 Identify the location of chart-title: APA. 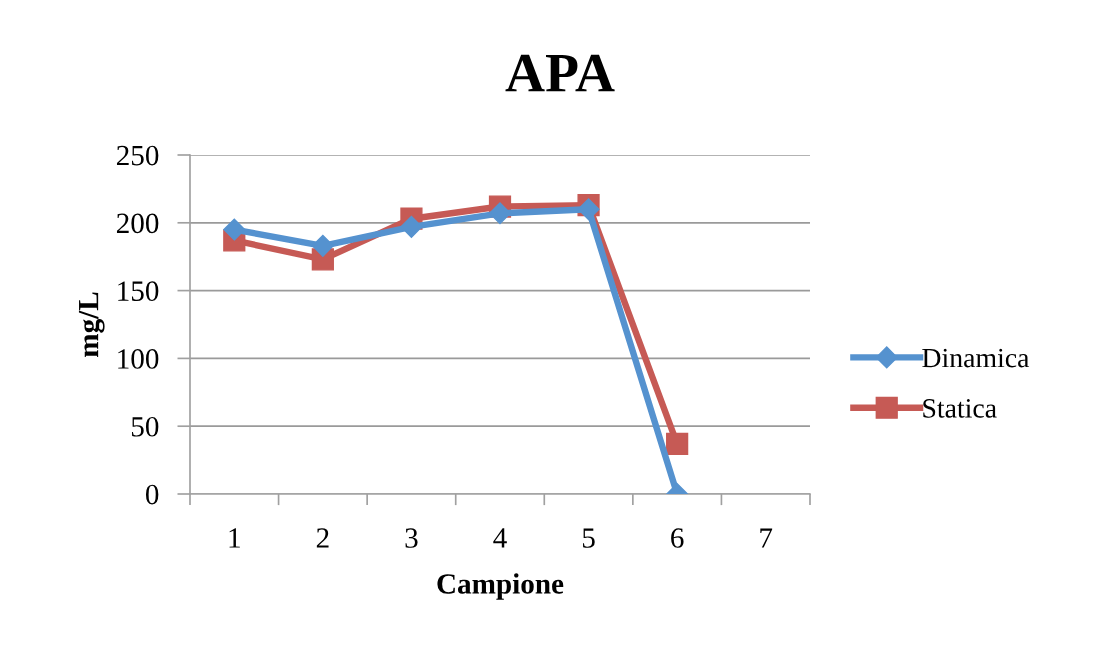
(560, 73).